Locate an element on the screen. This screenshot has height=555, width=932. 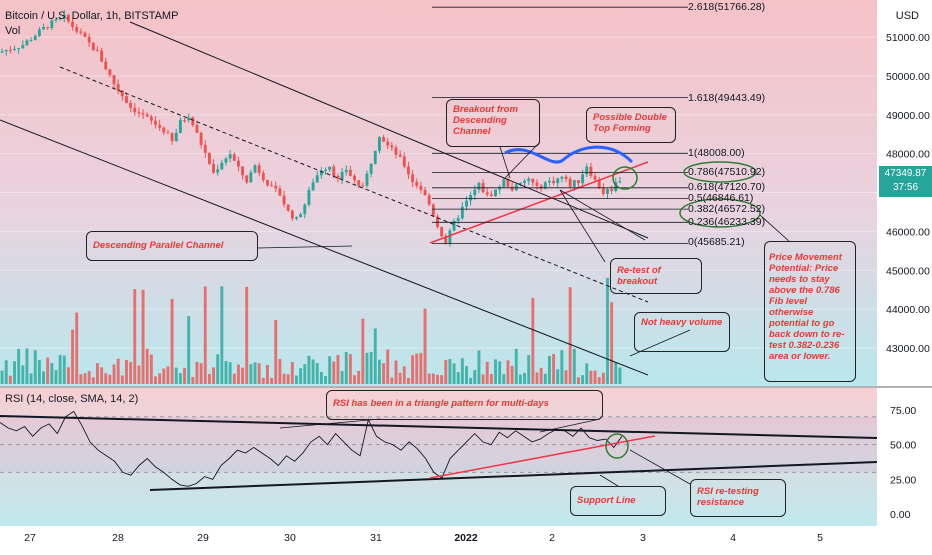
symbol-title: Bitcoin / U.S. Dollar, 1h, BITSTAMP is located at coordinates (92, 16).